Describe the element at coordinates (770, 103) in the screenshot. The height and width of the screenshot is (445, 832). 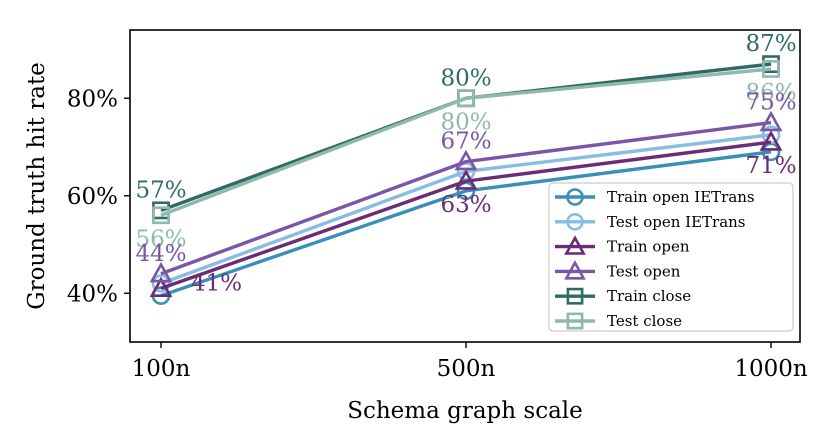
I see `data-label: 75%` at that location.